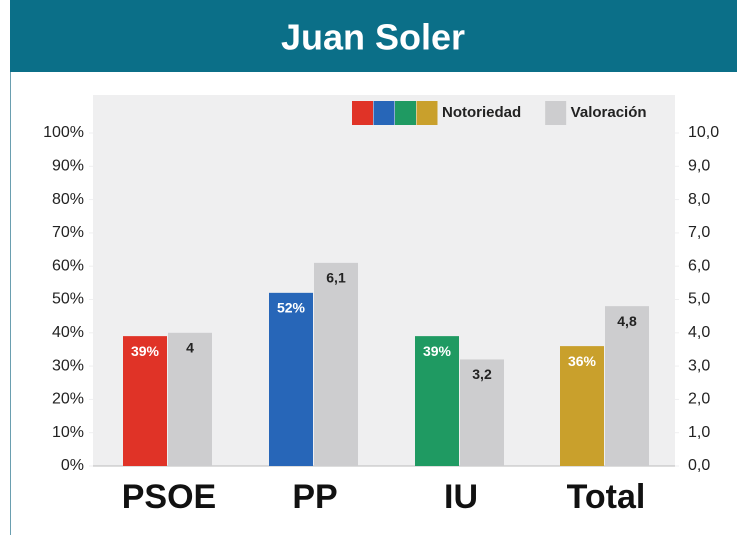 This screenshot has width=737, height=535. What do you see at coordinates (627, 321) in the screenshot?
I see `data-label: 4,8` at bounding box center [627, 321].